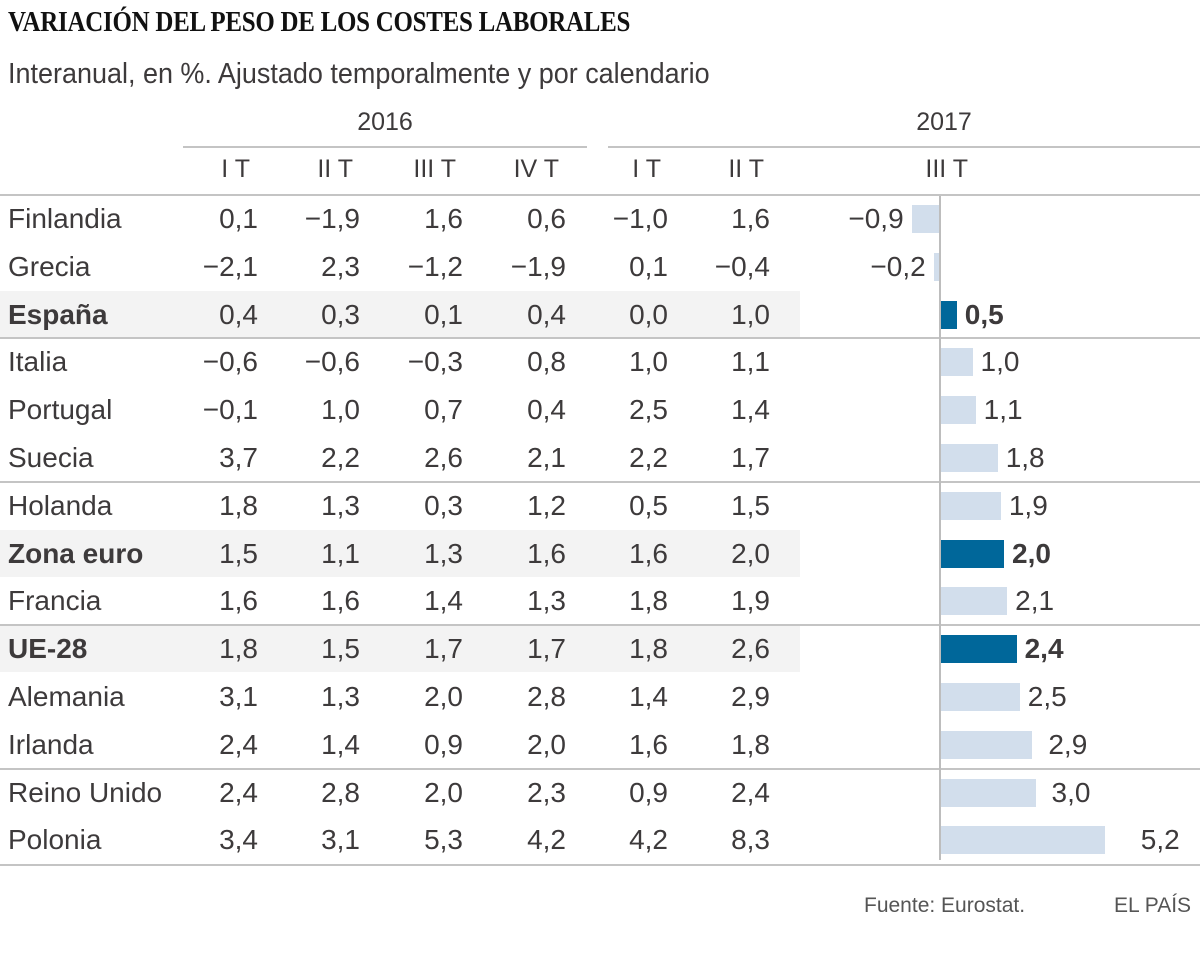 Image resolution: width=1200 pixels, height=956 pixels. What do you see at coordinates (51, 744) in the screenshot?
I see `country-name: Irlanda` at bounding box center [51, 744].